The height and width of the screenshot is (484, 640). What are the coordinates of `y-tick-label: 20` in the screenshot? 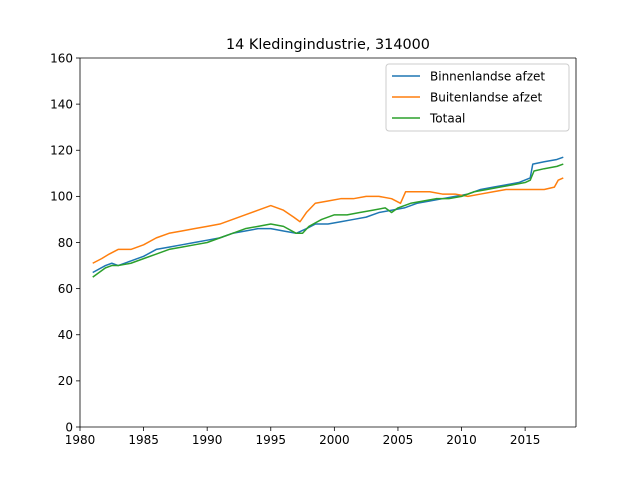 It's located at (65, 381).